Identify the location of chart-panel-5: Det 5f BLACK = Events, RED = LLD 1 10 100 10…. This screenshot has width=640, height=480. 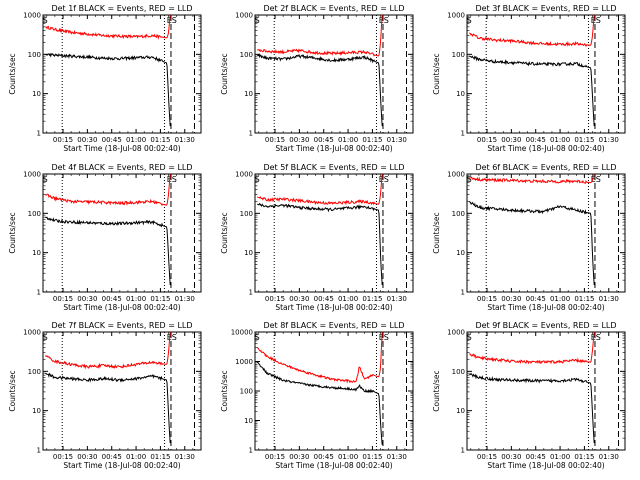
(317, 237).